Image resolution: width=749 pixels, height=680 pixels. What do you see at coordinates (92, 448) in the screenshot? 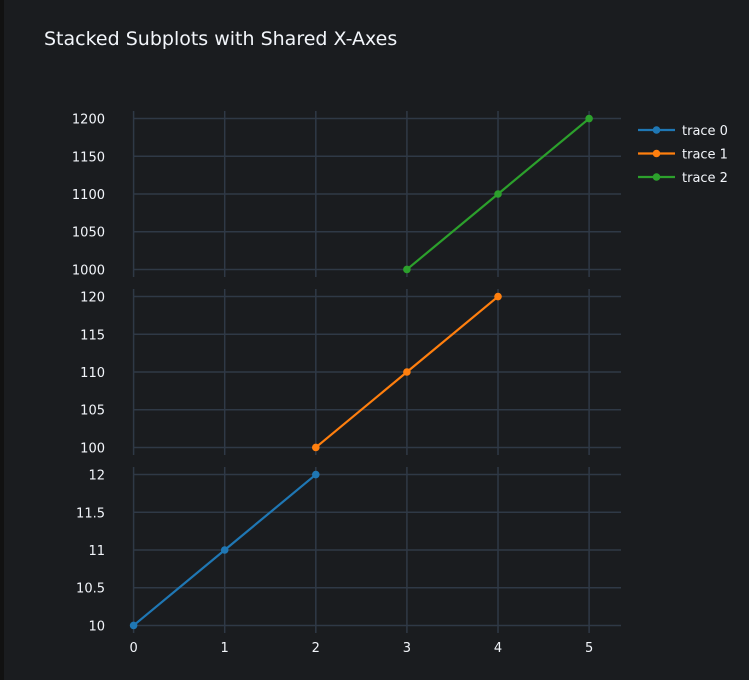
I see `y-tick-label: 100` at bounding box center [92, 448].